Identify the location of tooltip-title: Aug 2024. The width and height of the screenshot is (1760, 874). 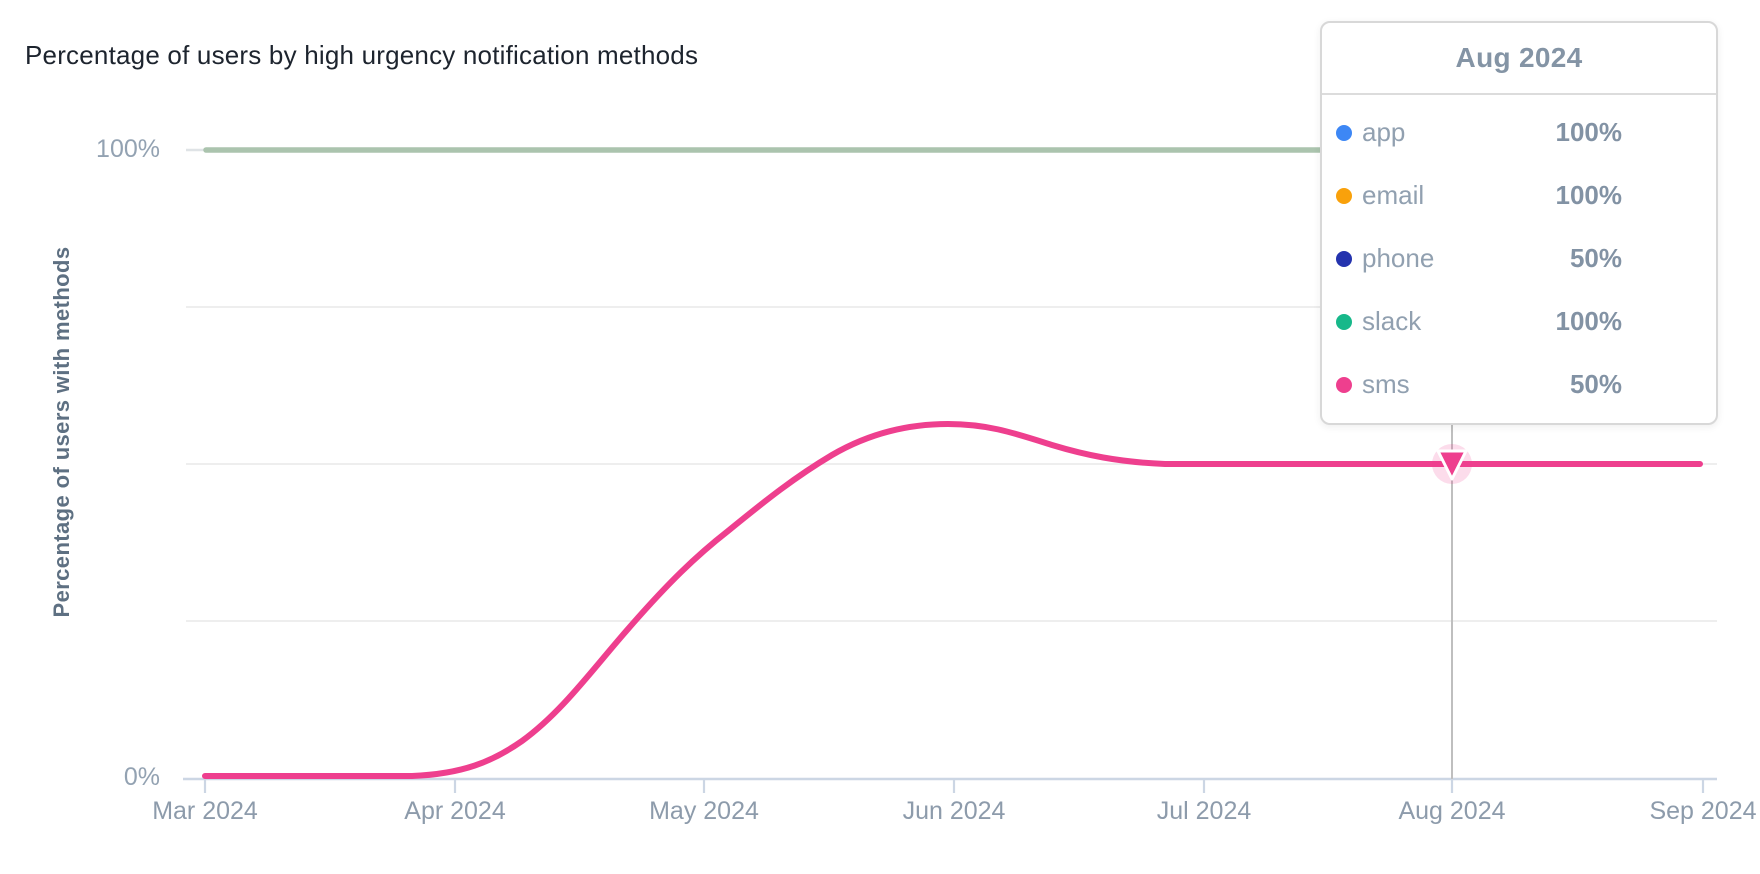
(1519, 59).